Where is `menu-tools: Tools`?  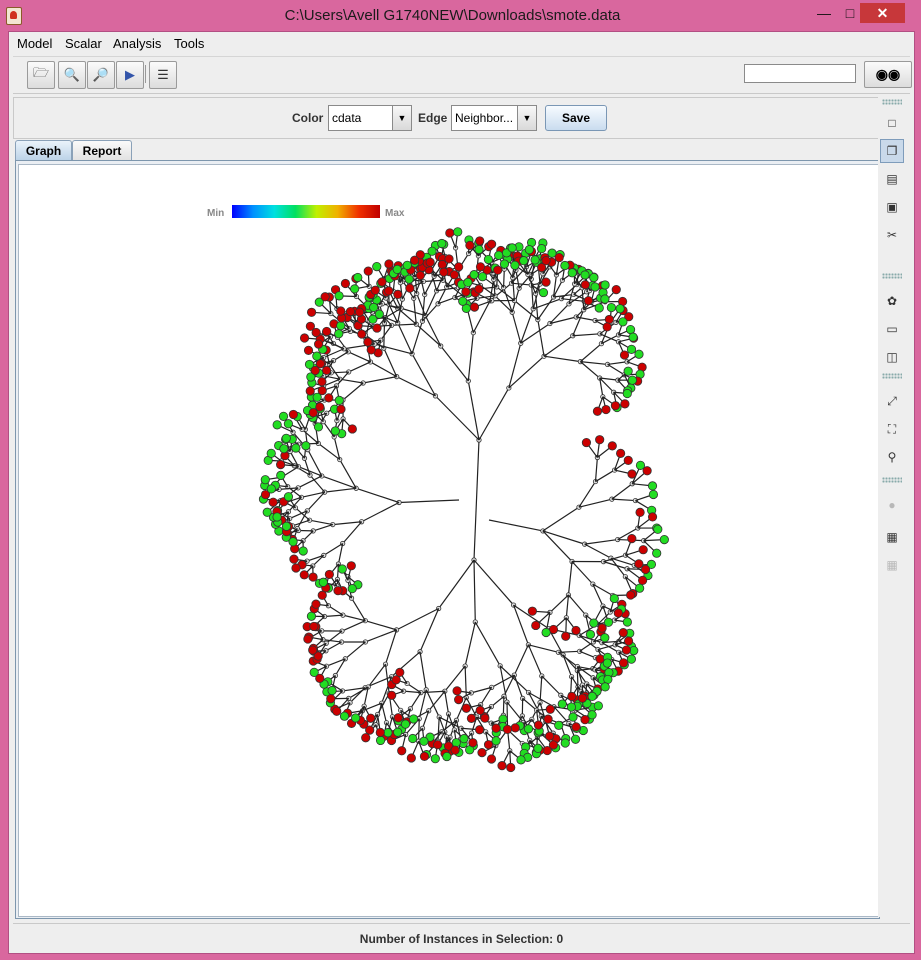
menu-tools: Tools is located at coordinates (189, 43).